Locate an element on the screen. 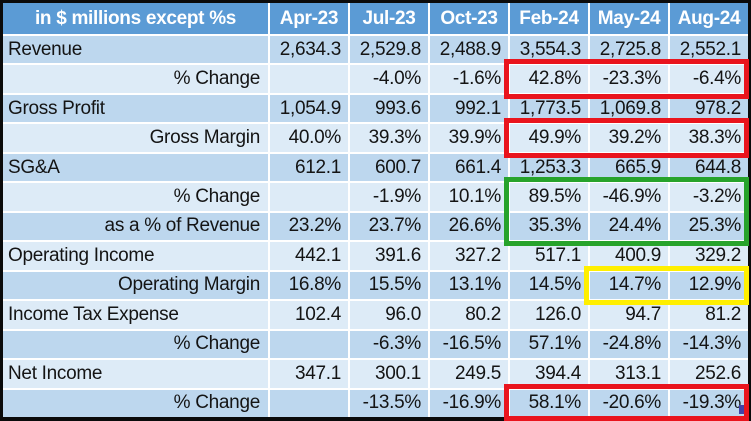 The height and width of the screenshot is (421, 751). cell-aug-24-row7: 25.3% is located at coordinates (709, 226).